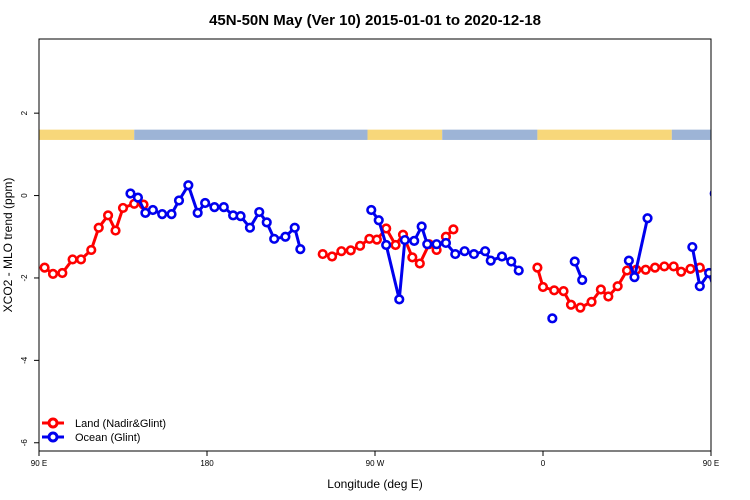  Describe the element at coordinates (374, 484) in the screenshot. I see `x-axis-label: Longitude (deg E)` at that location.